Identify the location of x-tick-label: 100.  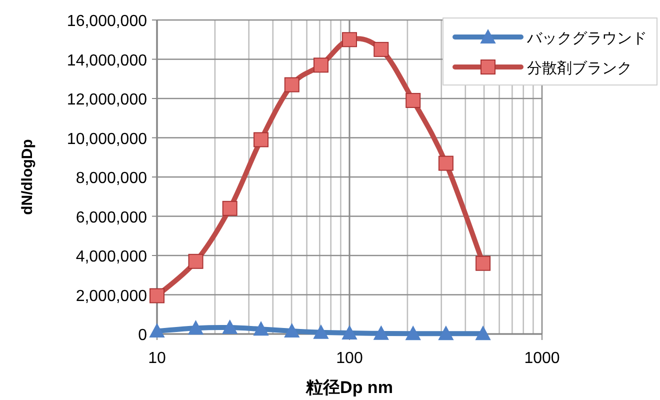
(349, 358).